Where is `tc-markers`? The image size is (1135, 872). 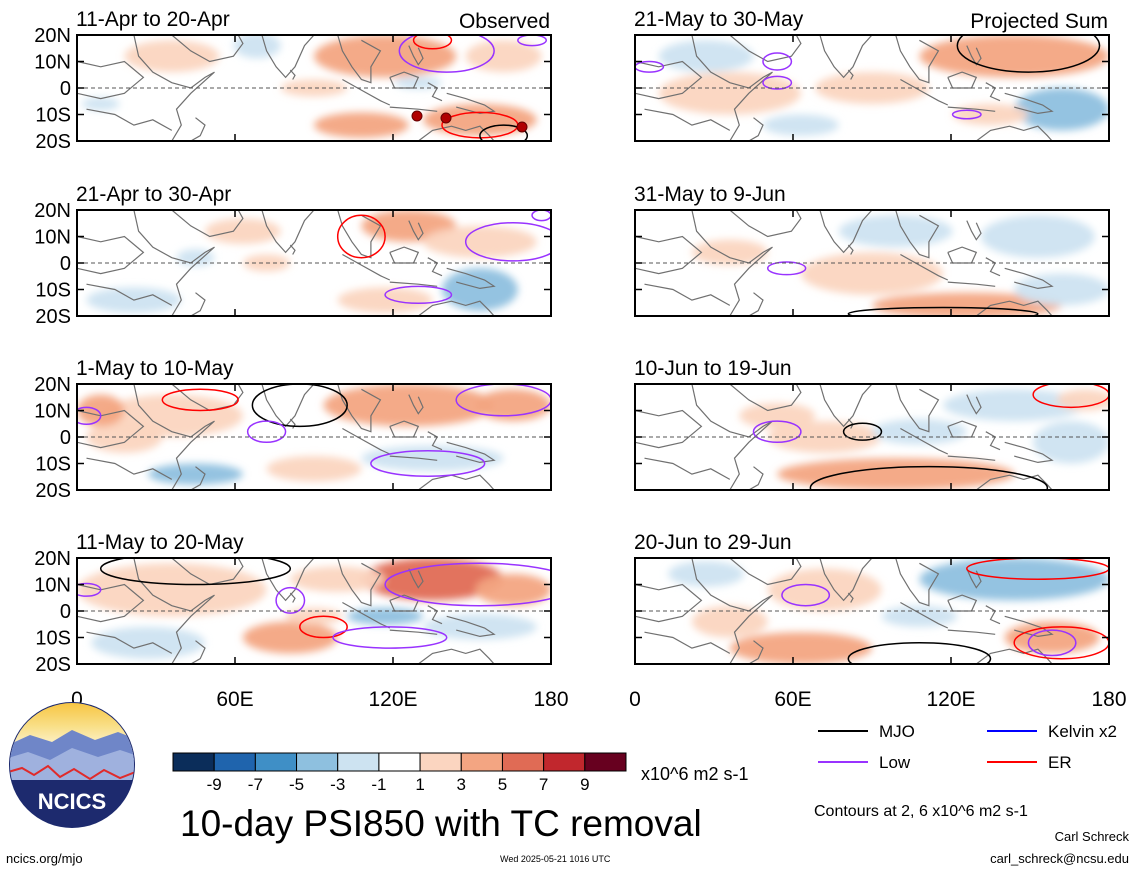
tc-markers is located at coordinates (469, 121).